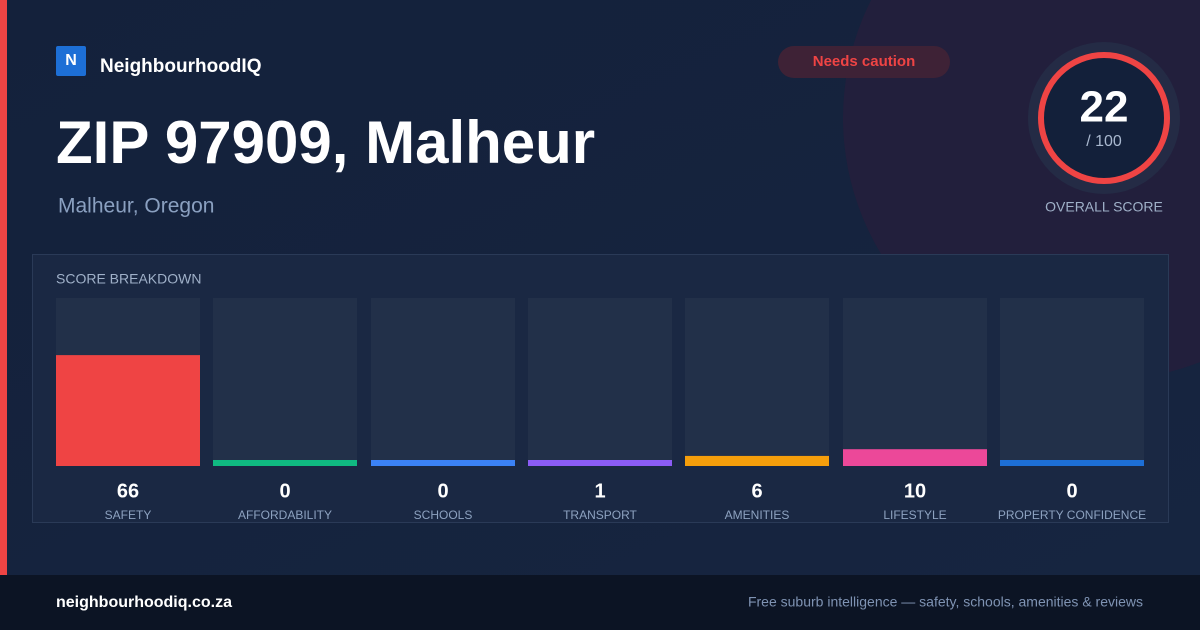 The height and width of the screenshot is (630, 1200). I want to click on breakdown-title: SCORE BREAKDOWN, so click(128, 279).